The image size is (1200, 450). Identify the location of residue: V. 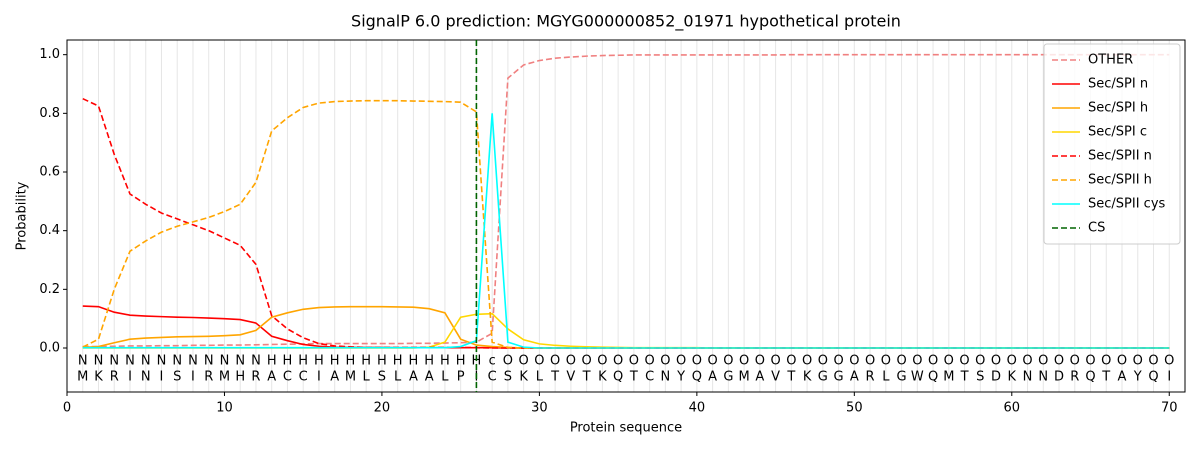
(775, 377).